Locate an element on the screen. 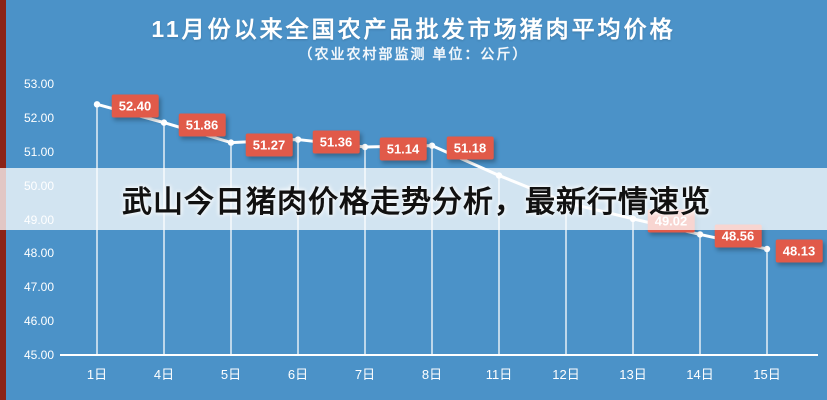  y-axis-tick-label: 48.00 is located at coordinates (38, 253).